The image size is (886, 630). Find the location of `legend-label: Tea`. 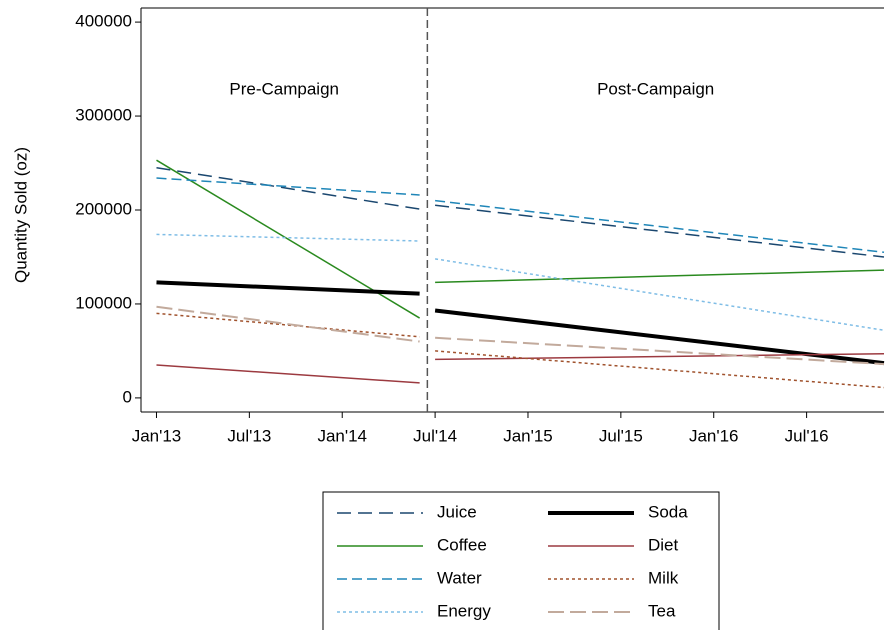

legend-label: Tea is located at coordinates (662, 610).